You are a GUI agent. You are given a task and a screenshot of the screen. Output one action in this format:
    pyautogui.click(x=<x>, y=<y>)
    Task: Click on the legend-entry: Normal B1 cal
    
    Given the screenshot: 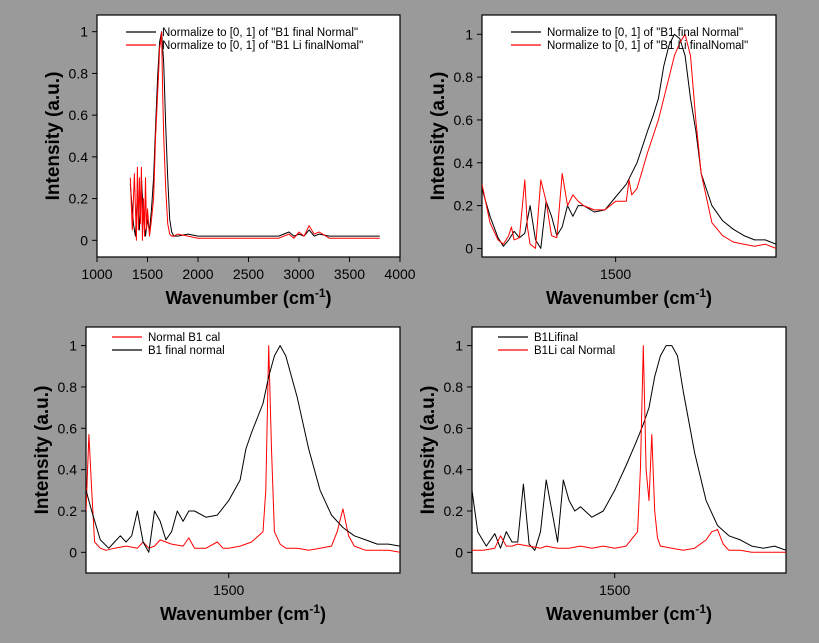 What is the action you would take?
    pyautogui.click(x=184, y=338)
    